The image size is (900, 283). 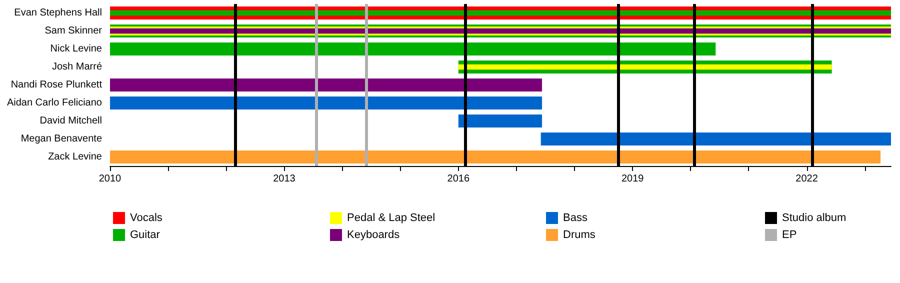 What do you see at coordinates (76, 49) in the screenshot?
I see `y-tick-label: Nick Levine` at bounding box center [76, 49].